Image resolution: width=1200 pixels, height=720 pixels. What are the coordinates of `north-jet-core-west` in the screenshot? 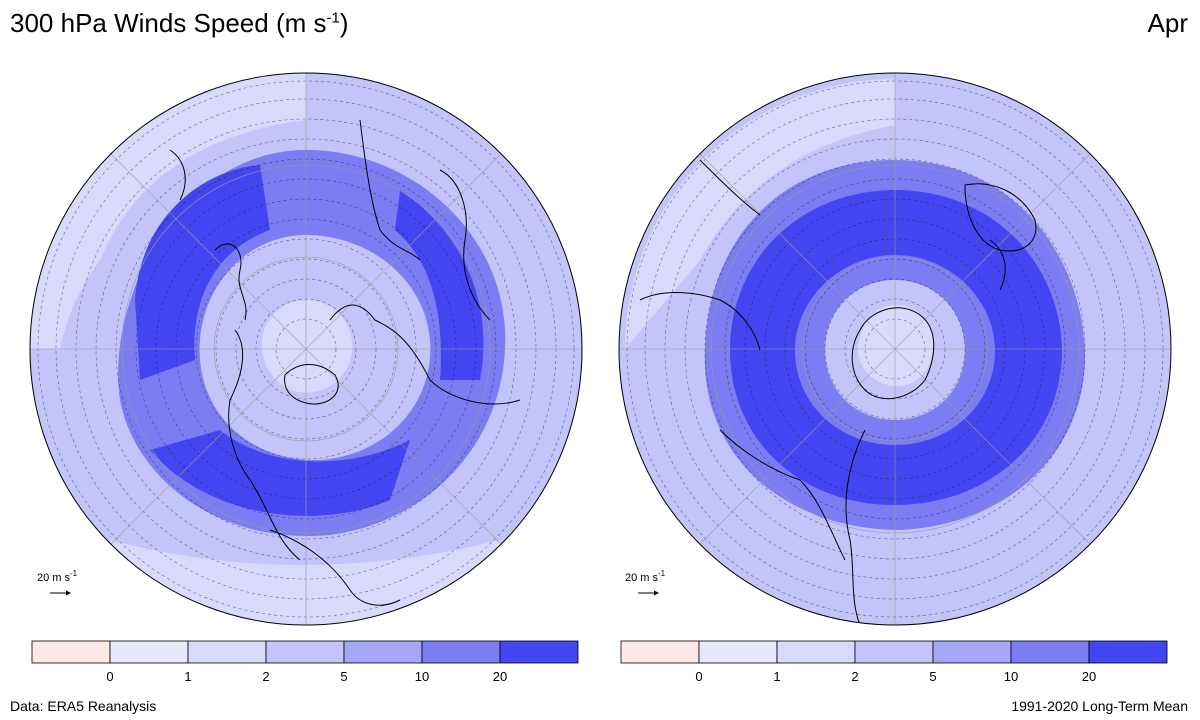 It's located at (202, 272).